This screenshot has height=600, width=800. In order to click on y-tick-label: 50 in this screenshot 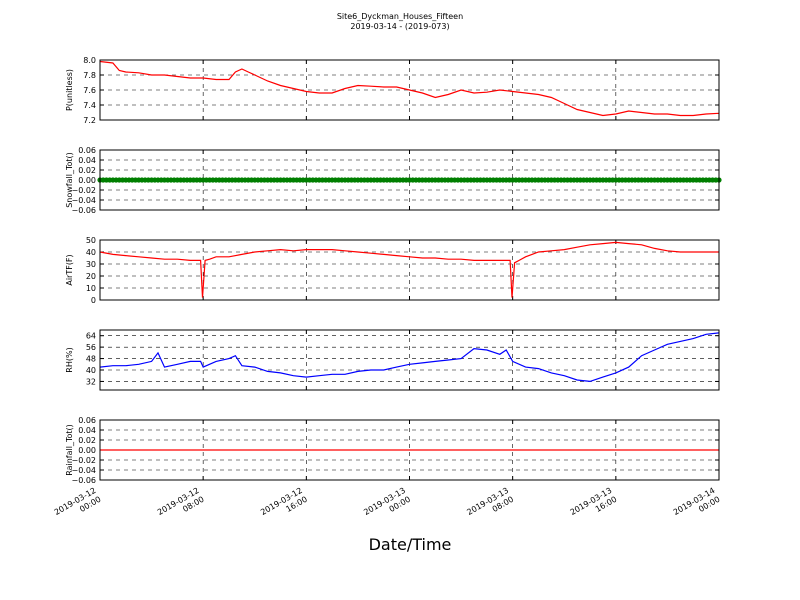, I will do `click(91, 240)`.